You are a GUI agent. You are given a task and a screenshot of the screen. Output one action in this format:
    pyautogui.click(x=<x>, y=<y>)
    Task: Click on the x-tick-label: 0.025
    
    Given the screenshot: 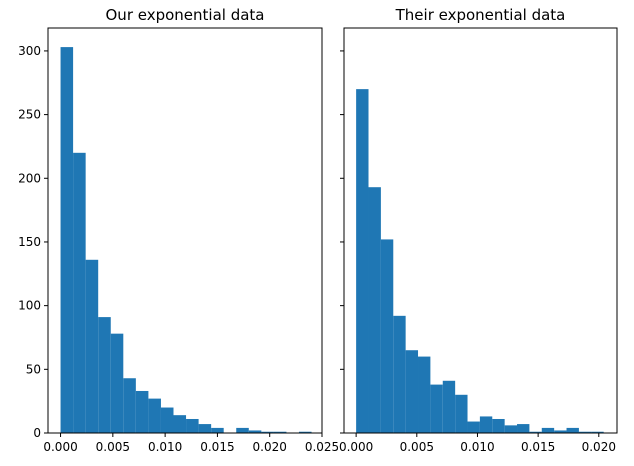 What is the action you would take?
    pyautogui.click(x=322, y=447)
    